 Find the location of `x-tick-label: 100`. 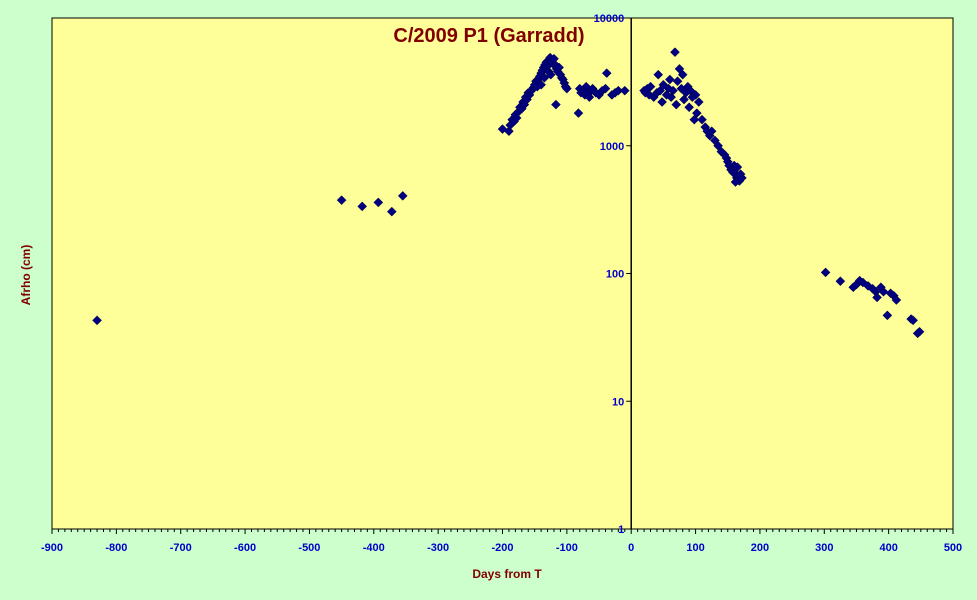

x-tick-label: 100 is located at coordinates (695, 548).